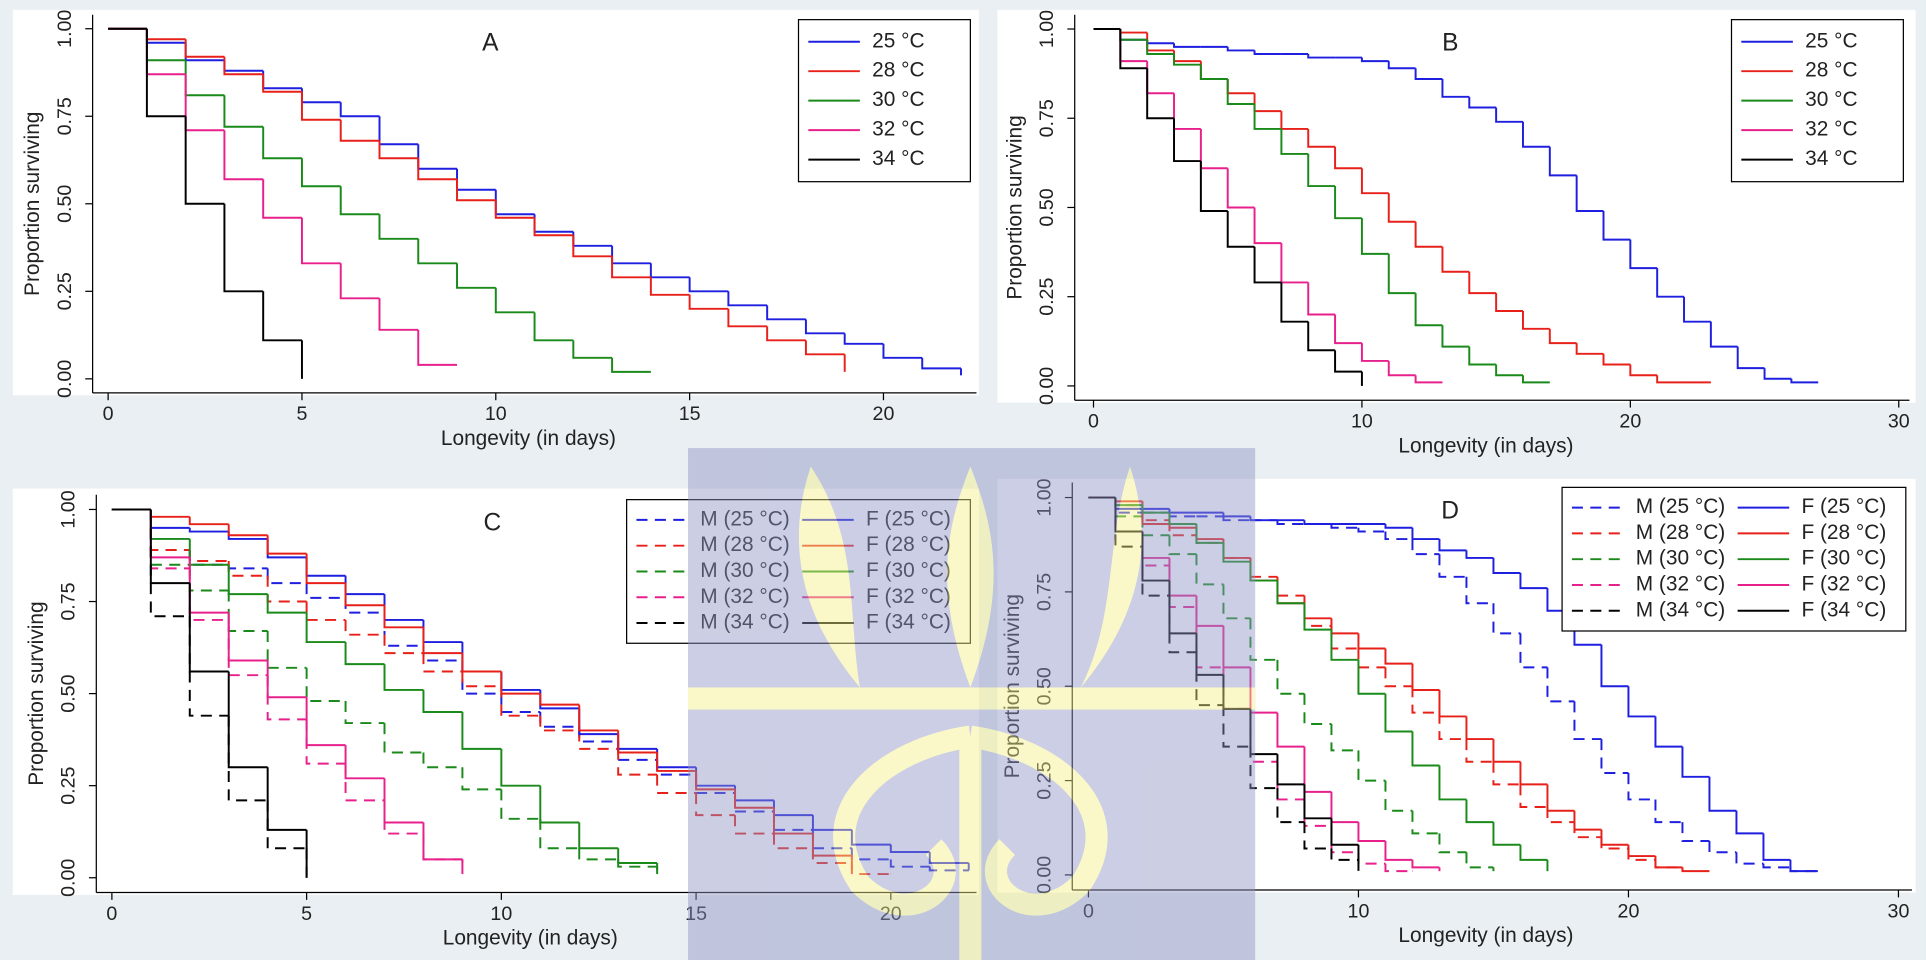 Image resolution: width=1926 pixels, height=960 pixels. What do you see at coordinates (1680, 583) in the screenshot?
I see `legend-label: M (32 °C)` at bounding box center [1680, 583].